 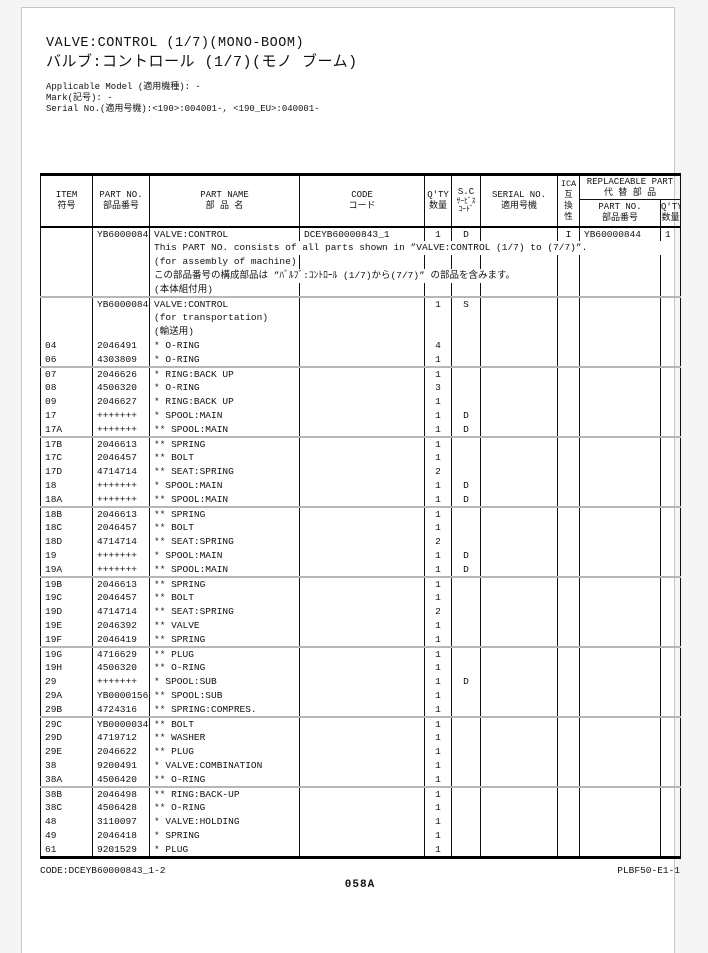 I want to click on cell-item: 48, so click(x=66, y=821).